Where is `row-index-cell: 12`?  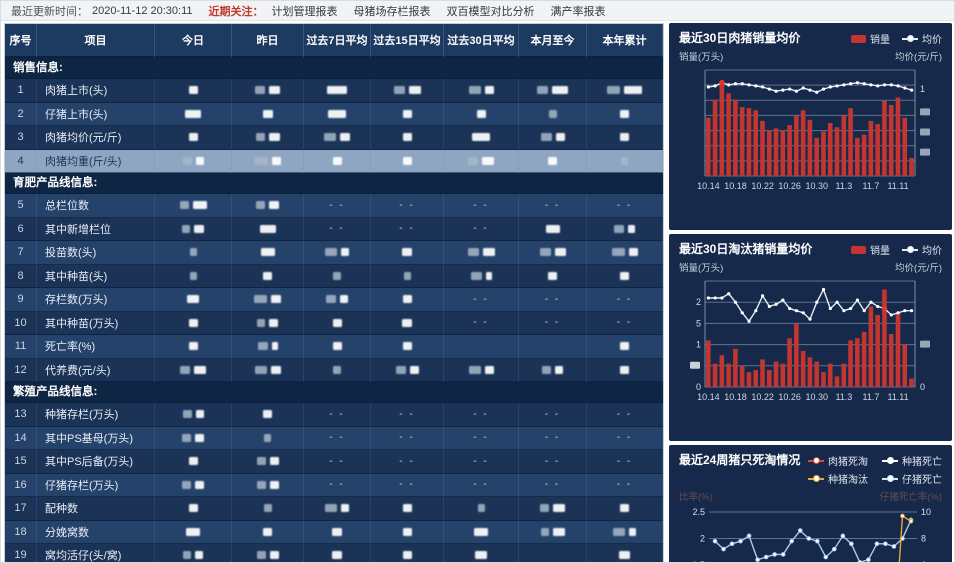
row-index-cell: 12 is located at coordinates (21, 370).